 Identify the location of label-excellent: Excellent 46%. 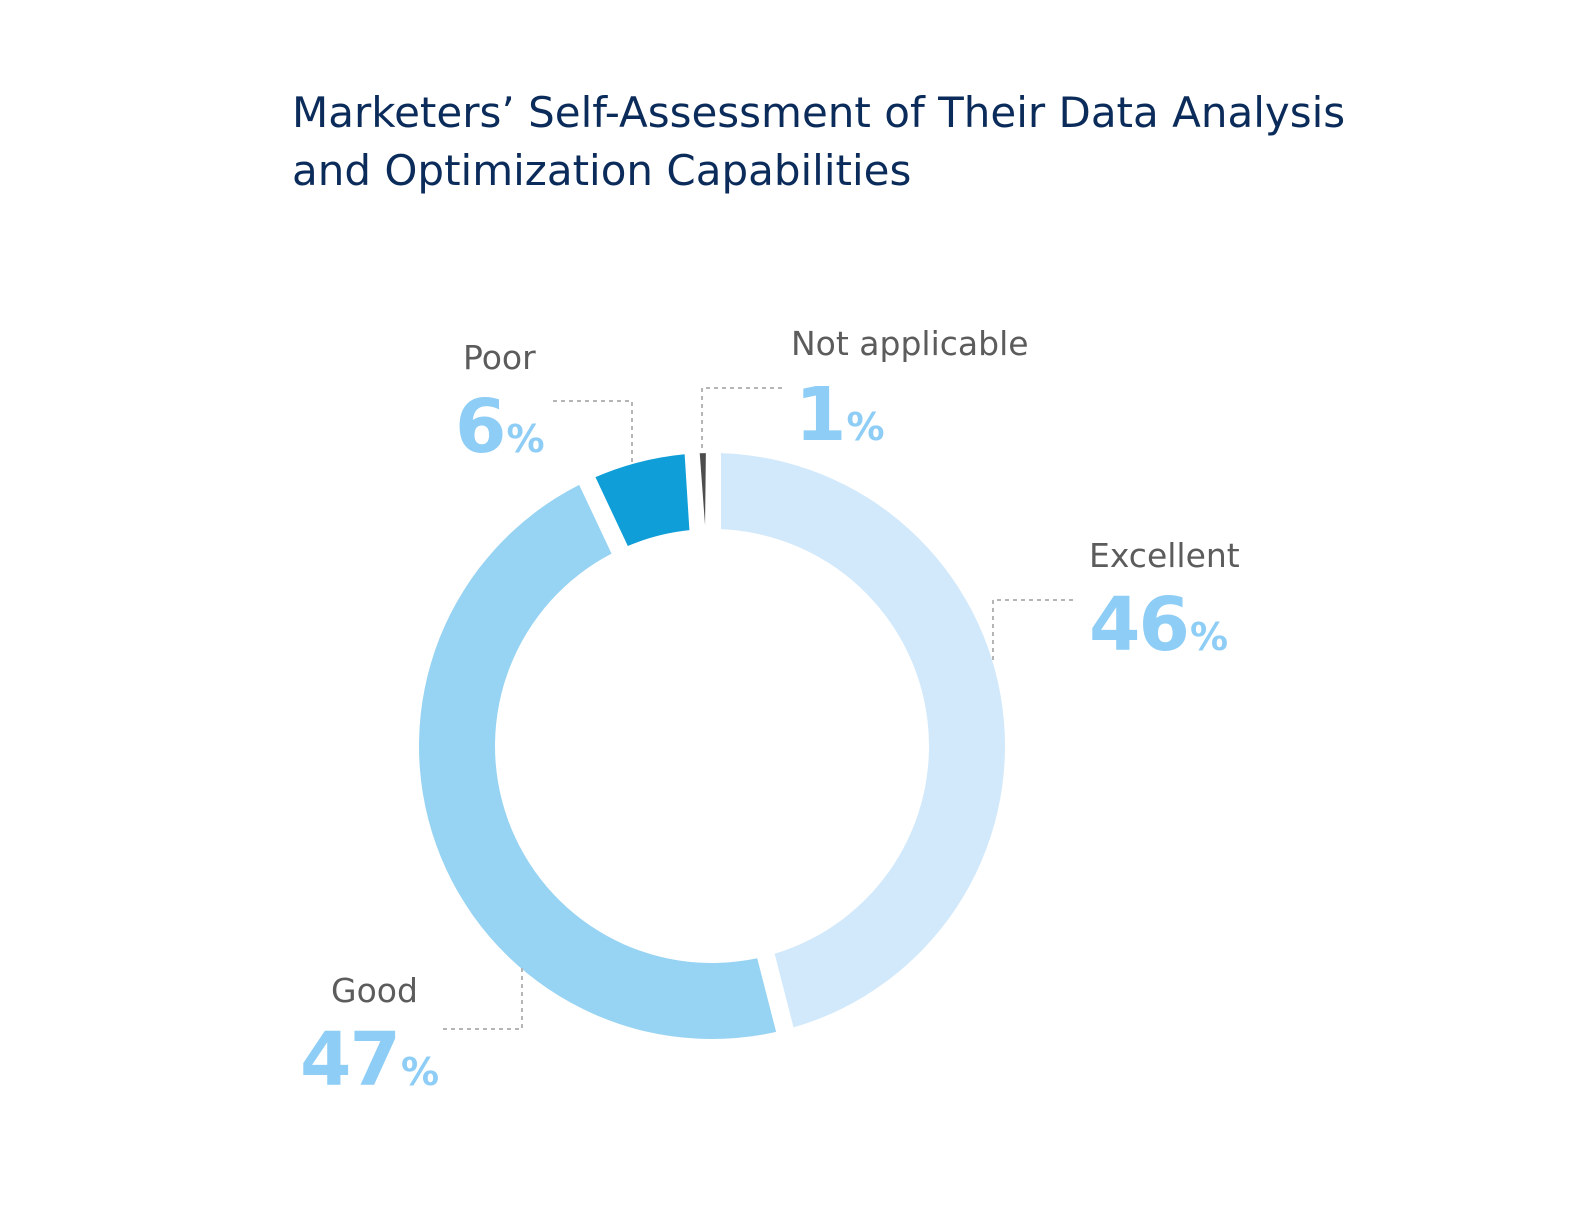
(1164, 599).